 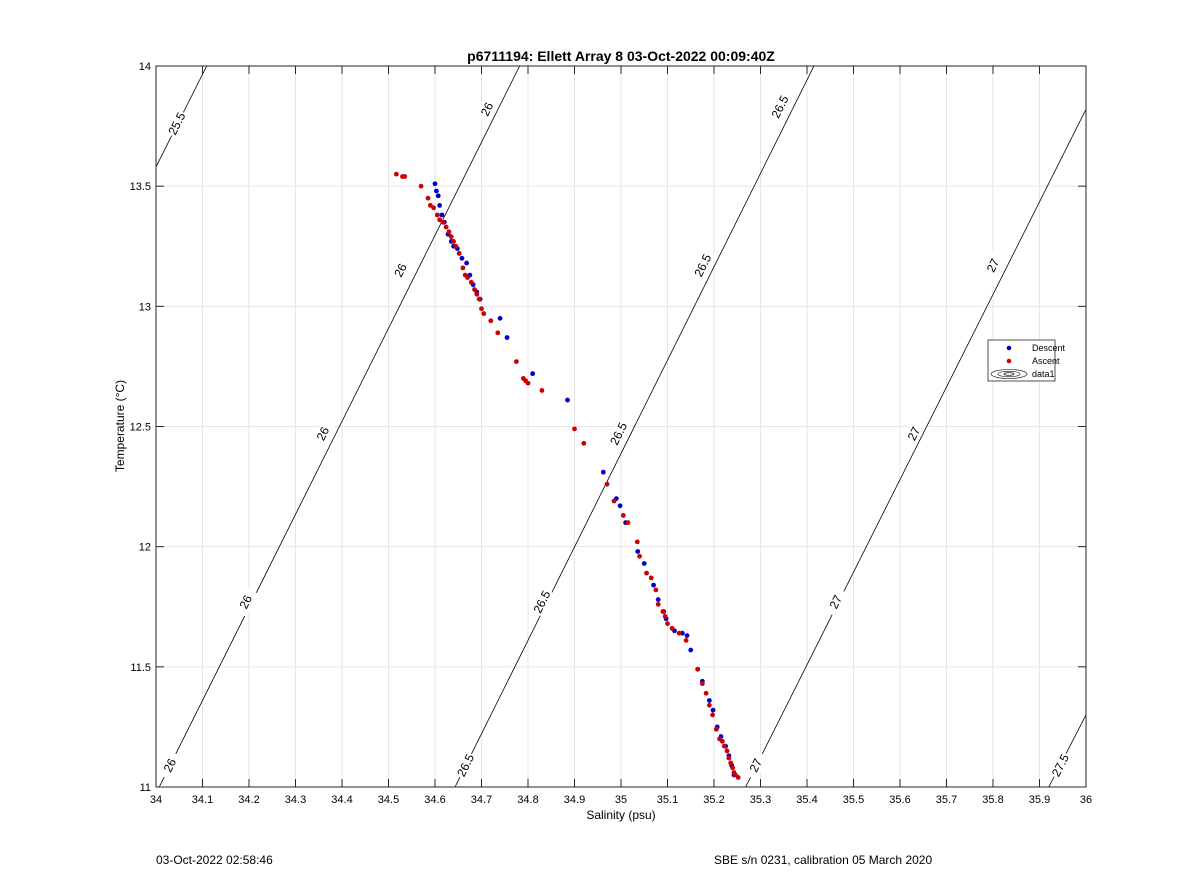 What do you see at coordinates (1021, 360) in the screenshot?
I see `legend-box` at bounding box center [1021, 360].